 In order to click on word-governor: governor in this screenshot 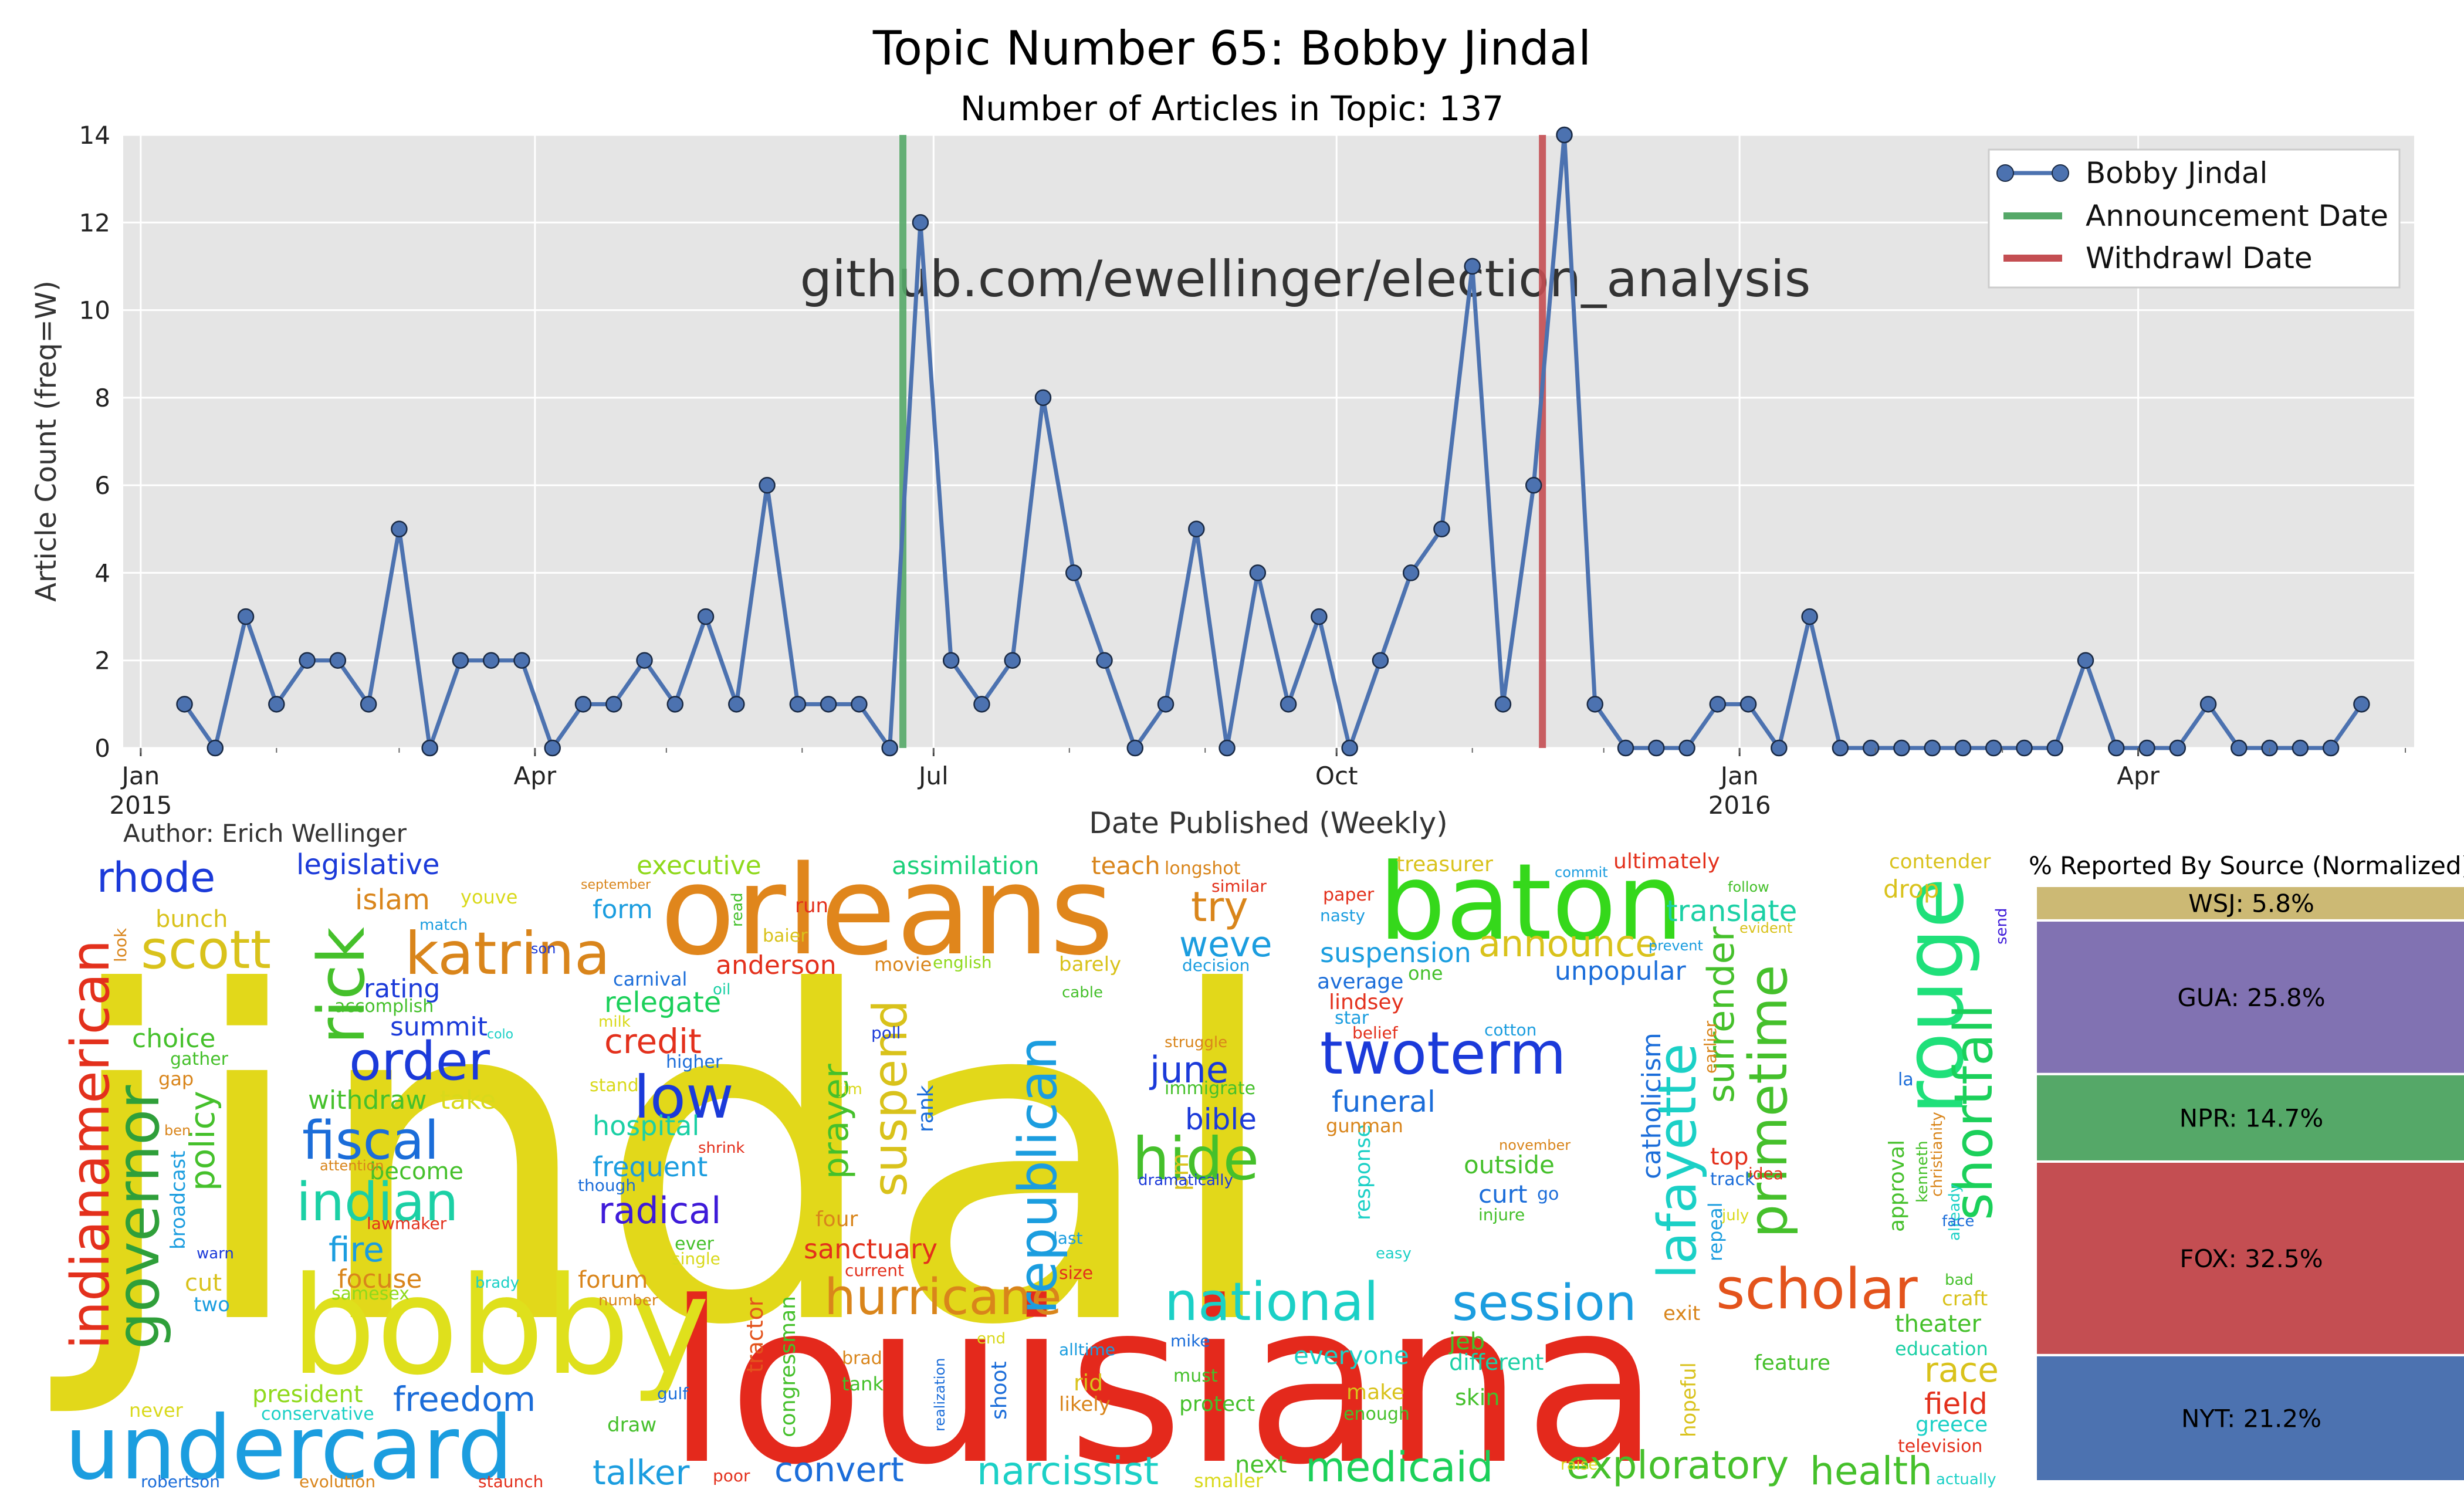, I will do `click(138, 1217)`.